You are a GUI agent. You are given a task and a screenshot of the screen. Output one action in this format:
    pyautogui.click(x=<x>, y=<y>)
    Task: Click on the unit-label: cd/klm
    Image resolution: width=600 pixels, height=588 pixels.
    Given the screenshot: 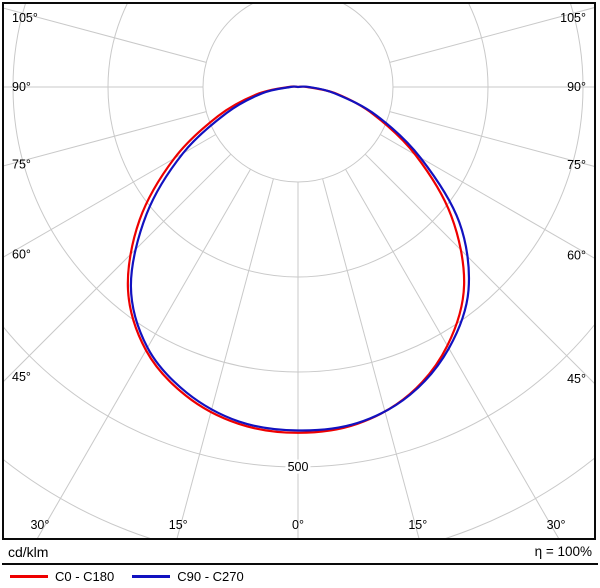 What is the action you would take?
    pyautogui.click(x=28, y=551)
    